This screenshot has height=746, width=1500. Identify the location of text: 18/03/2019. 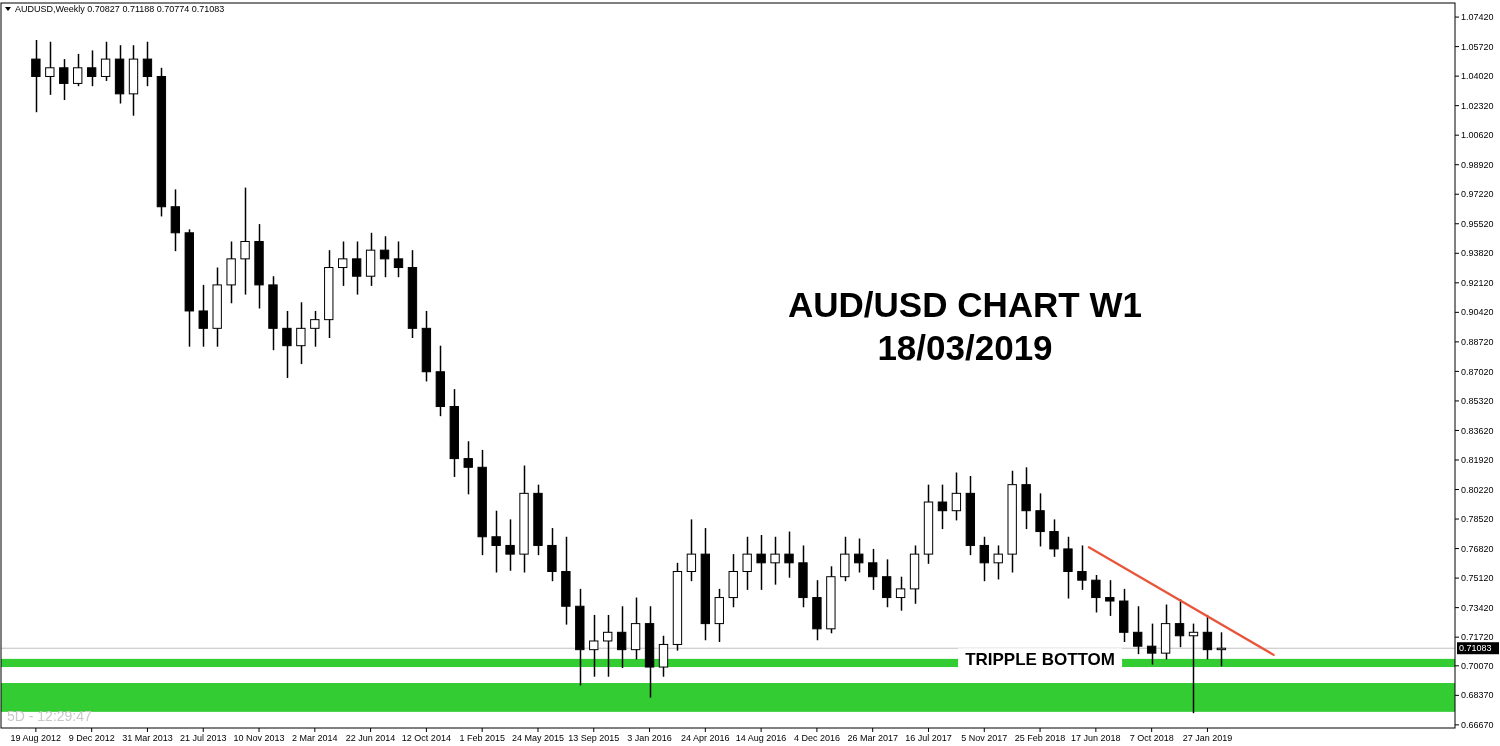
(965, 347).